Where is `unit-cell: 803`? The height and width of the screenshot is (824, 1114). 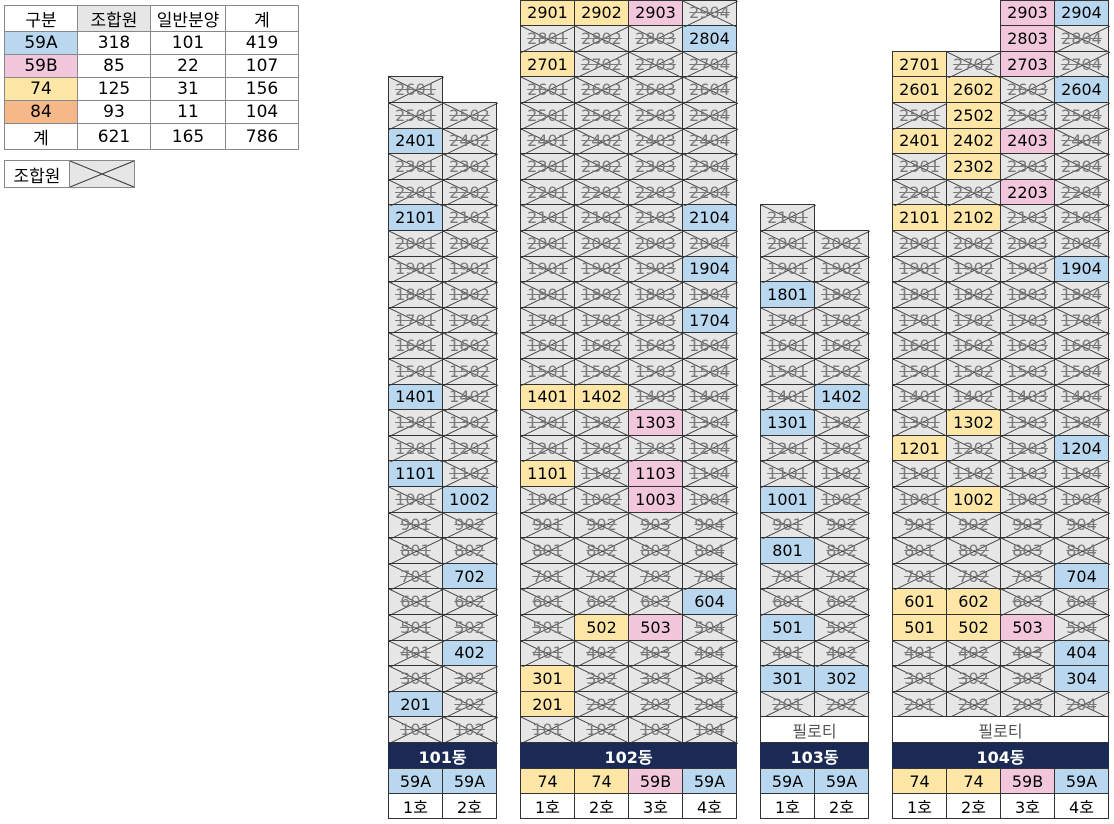
unit-cell: 803 is located at coordinates (656, 551).